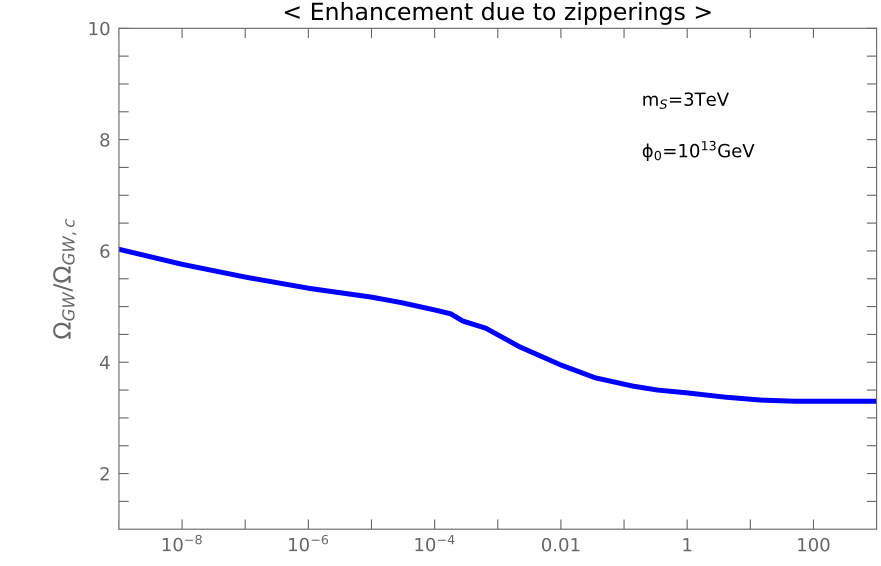 Image resolution: width=881 pixels, height=566 pixels. I want to click on x-tick-label: 1, so click(687, 545).